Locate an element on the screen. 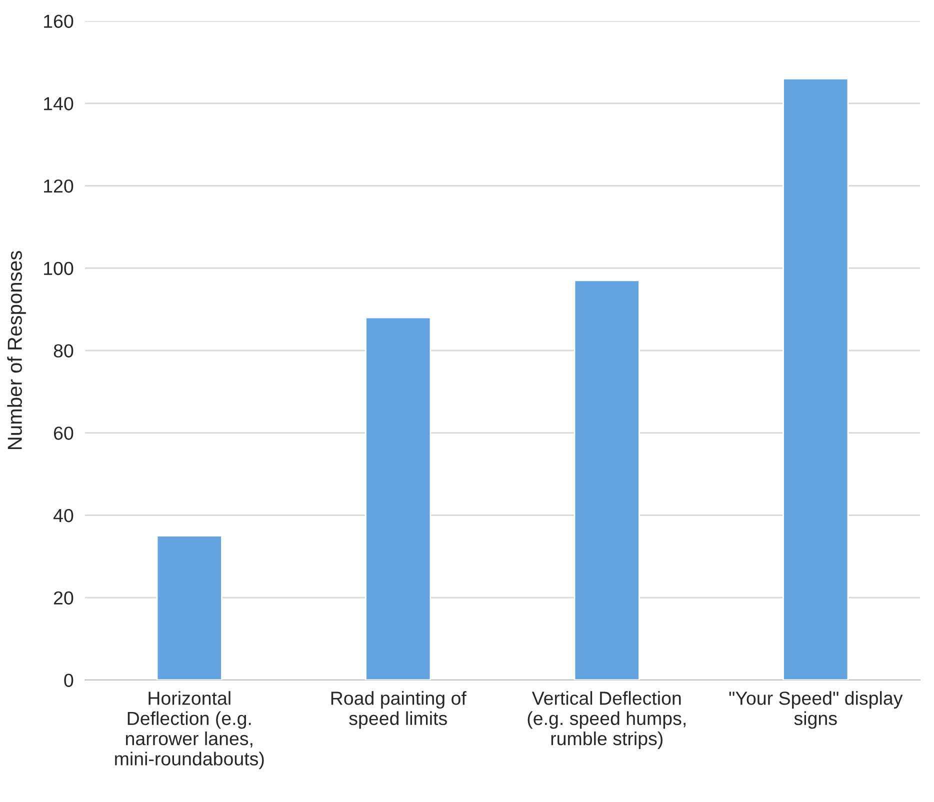  x-tick-label: Road painting of speed limits is located at coordinates (398, 710).